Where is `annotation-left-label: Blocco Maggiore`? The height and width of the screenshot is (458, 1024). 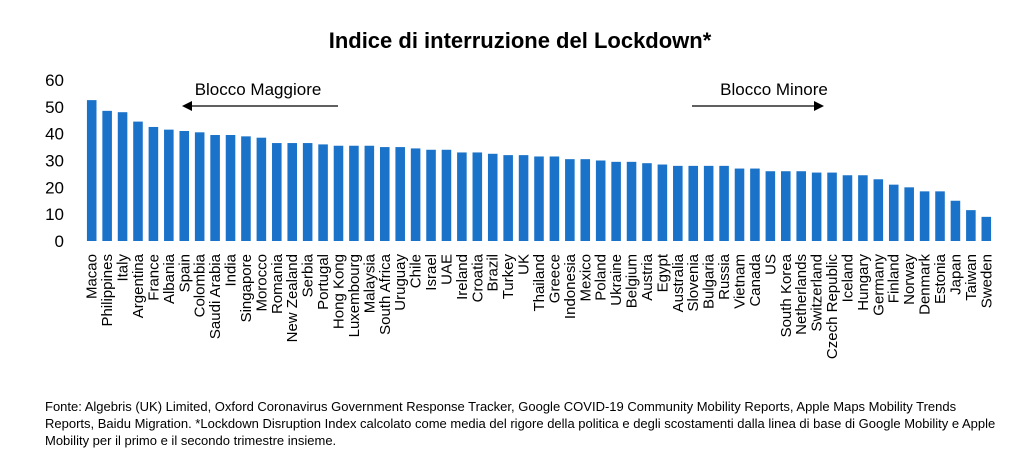
annotation-left-label: Blocco Maggiore is located at coordinates (258, 89).